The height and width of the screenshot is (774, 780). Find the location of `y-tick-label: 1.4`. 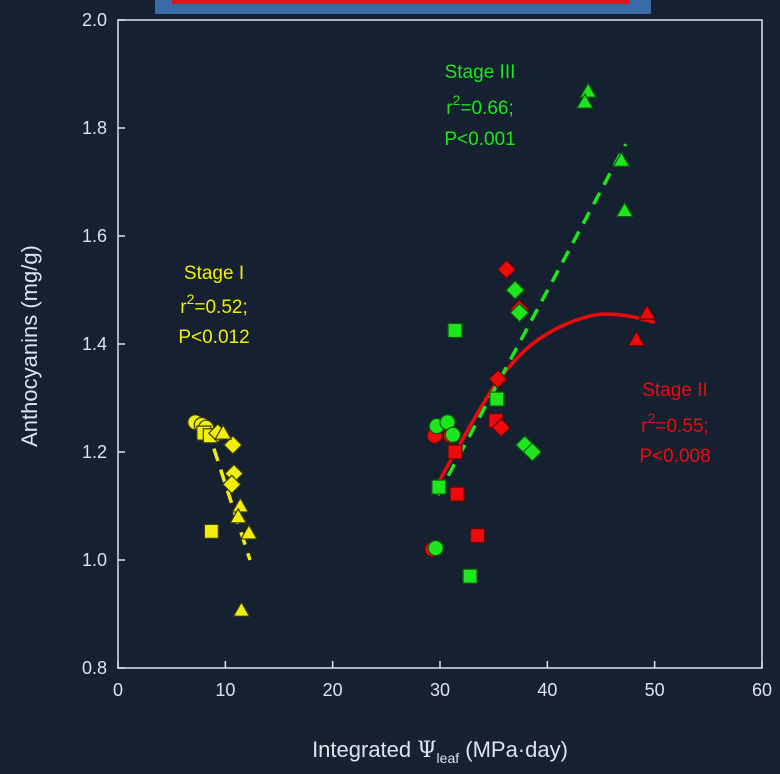

y-tick-label: 1.4 is located at coordinates (94, 344).